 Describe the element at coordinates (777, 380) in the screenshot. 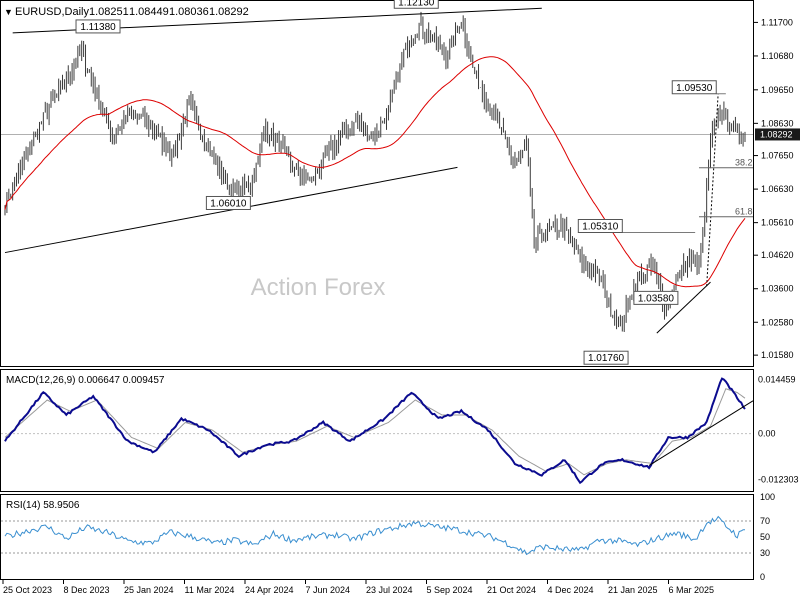

I see `macd-tick-label: 0.014459` at that location.